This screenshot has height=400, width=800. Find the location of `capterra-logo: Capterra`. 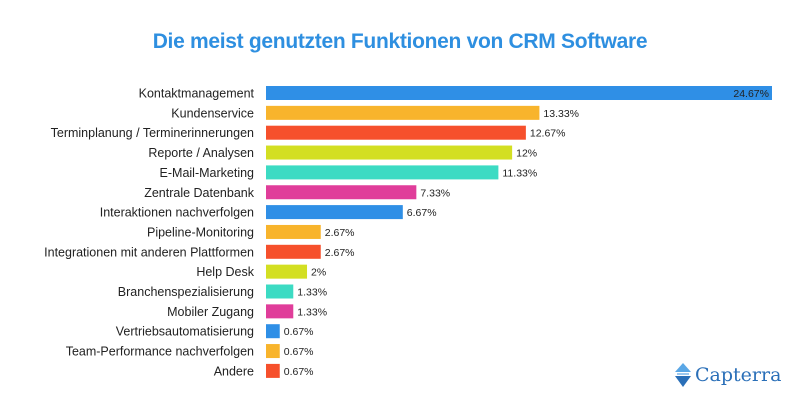

capterra-logo: Capterra is located at coordinates (727, 375).